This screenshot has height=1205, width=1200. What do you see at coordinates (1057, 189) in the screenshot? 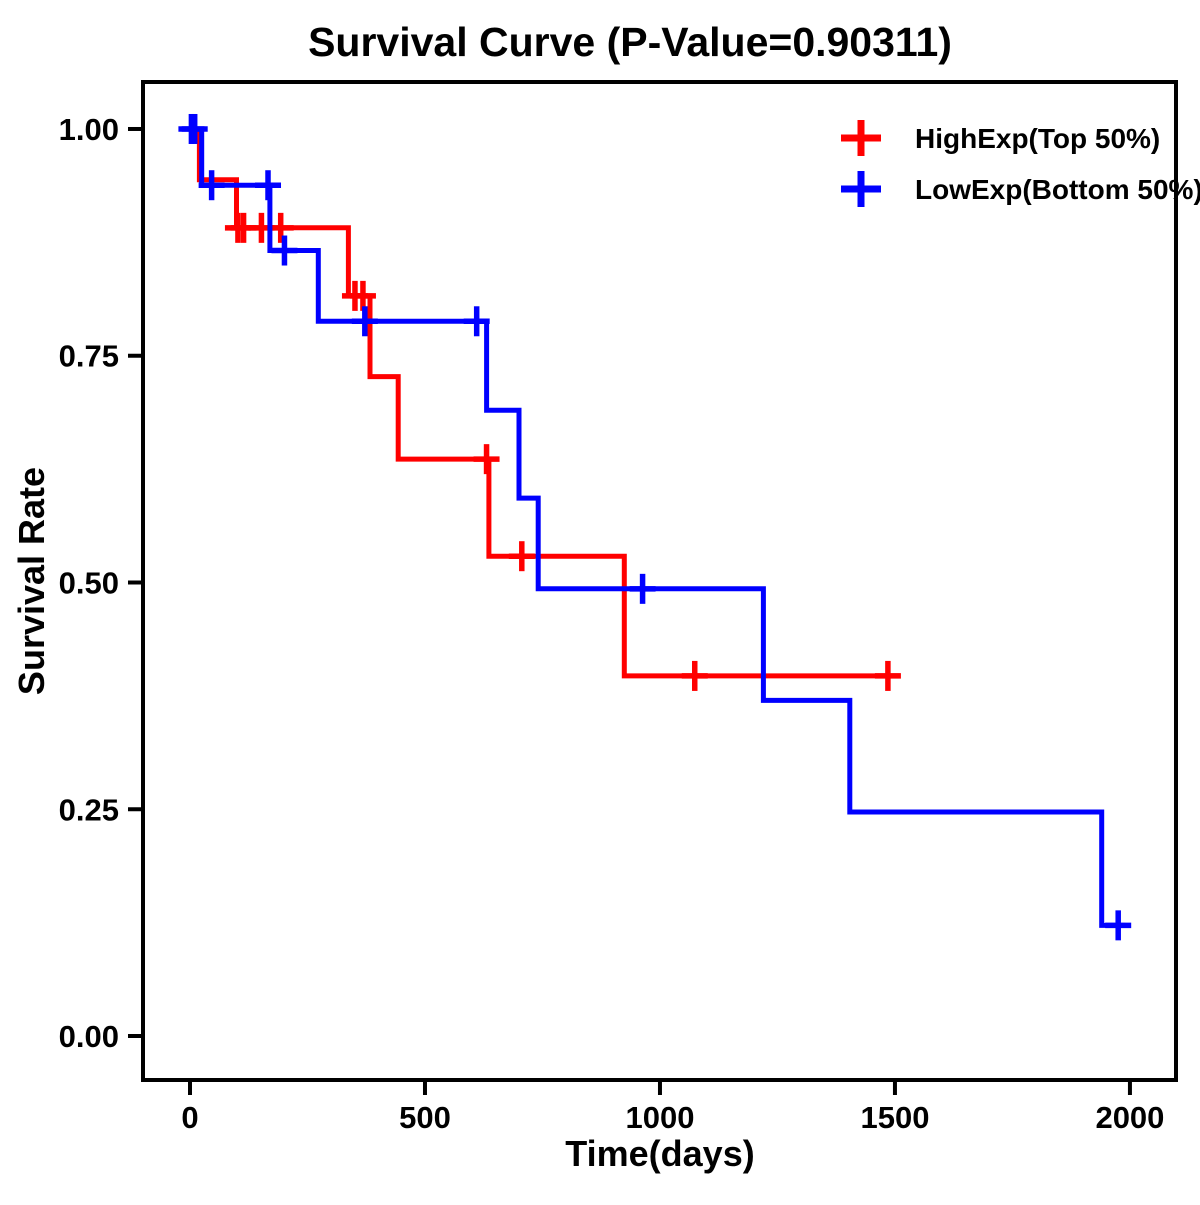
I see `legend-label-lowexp: LowExp(Bottom 50%)` at bounding box center [1057, 189].